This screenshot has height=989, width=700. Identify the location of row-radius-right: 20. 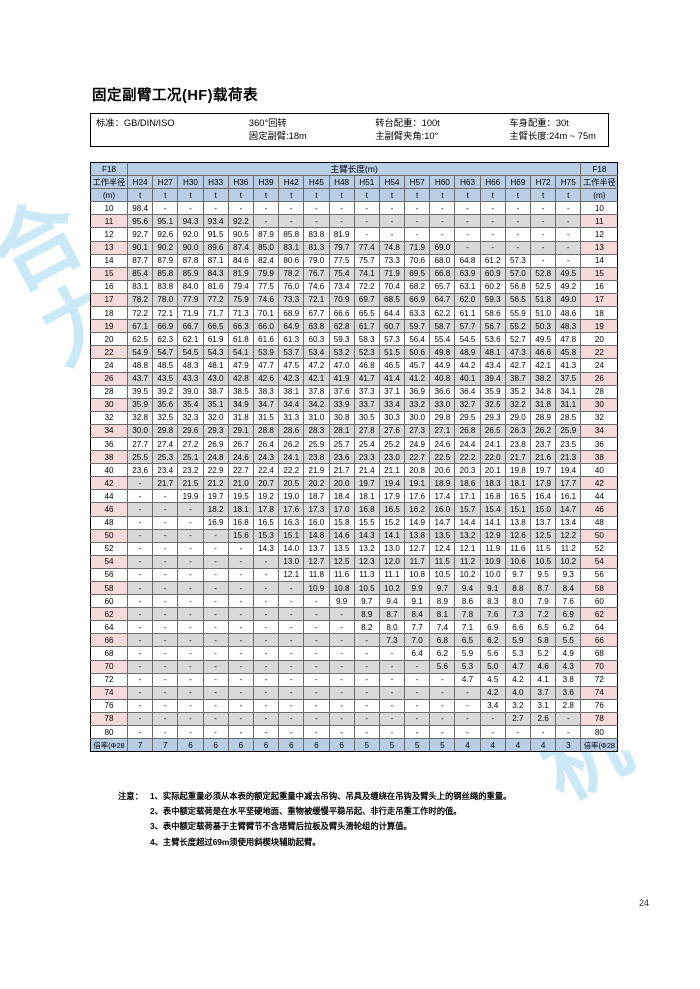
(599, 339).